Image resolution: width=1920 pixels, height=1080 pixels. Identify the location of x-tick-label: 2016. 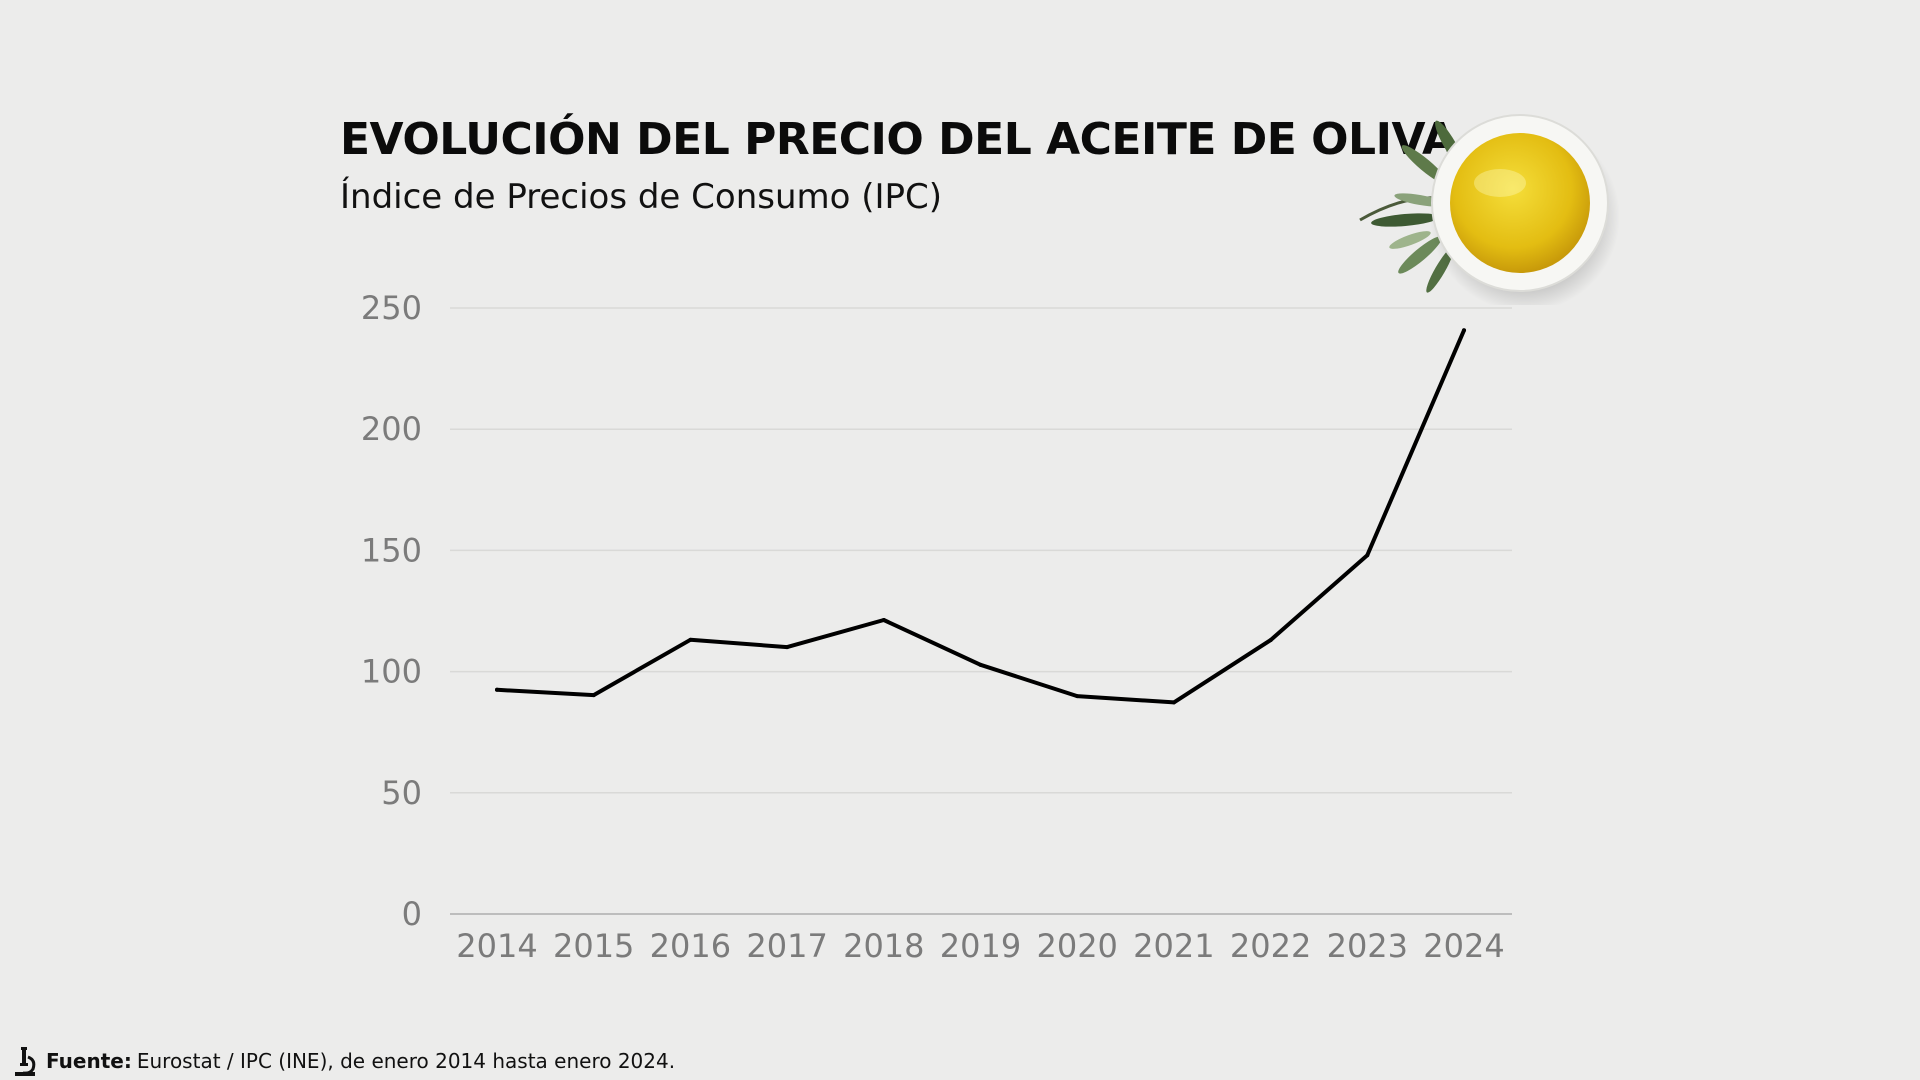
(690, 946).